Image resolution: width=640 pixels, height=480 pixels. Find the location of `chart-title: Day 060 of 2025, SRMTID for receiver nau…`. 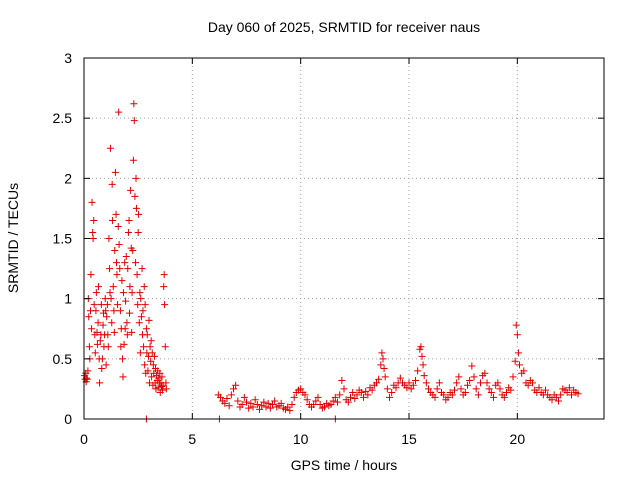

chart-title: Day 060 of 2025, SRMTID for receiver nau… is located at coordinates (344, 27).